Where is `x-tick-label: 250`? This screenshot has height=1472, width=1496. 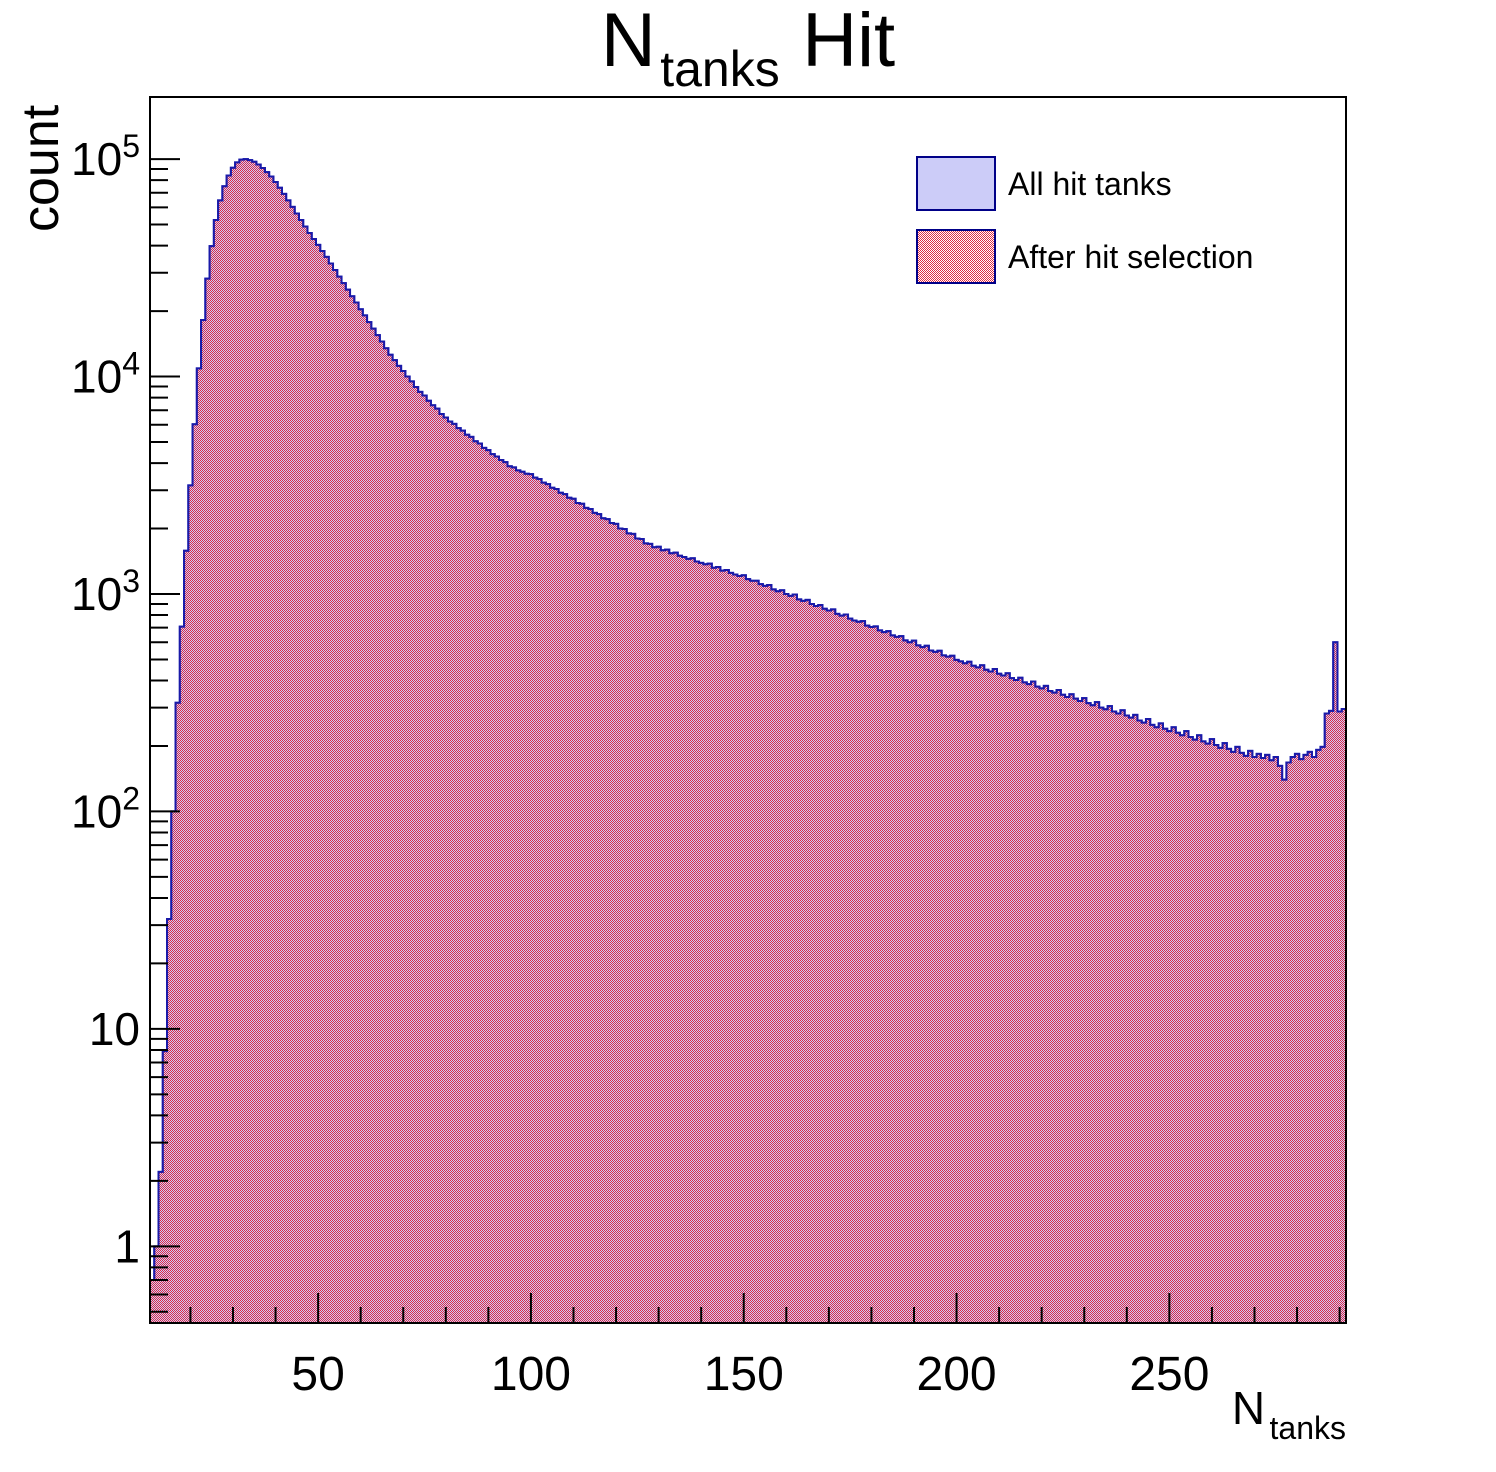 x-tick-label: 250 is located at coordinates (1169, 1374).